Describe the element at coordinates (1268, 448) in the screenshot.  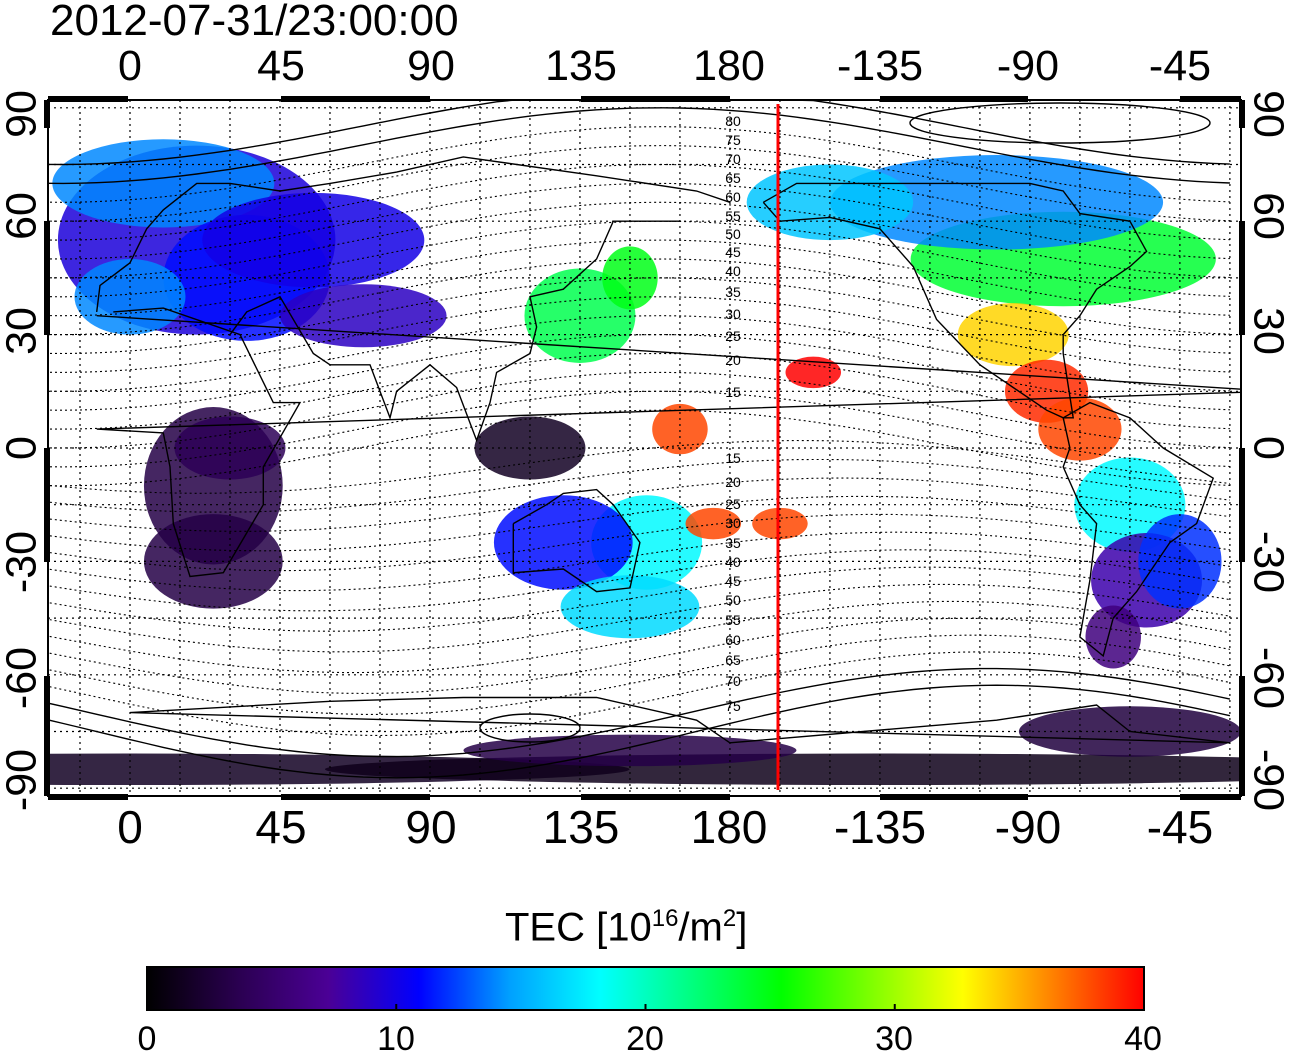
I see `lat-tick-right: 0` at that location.